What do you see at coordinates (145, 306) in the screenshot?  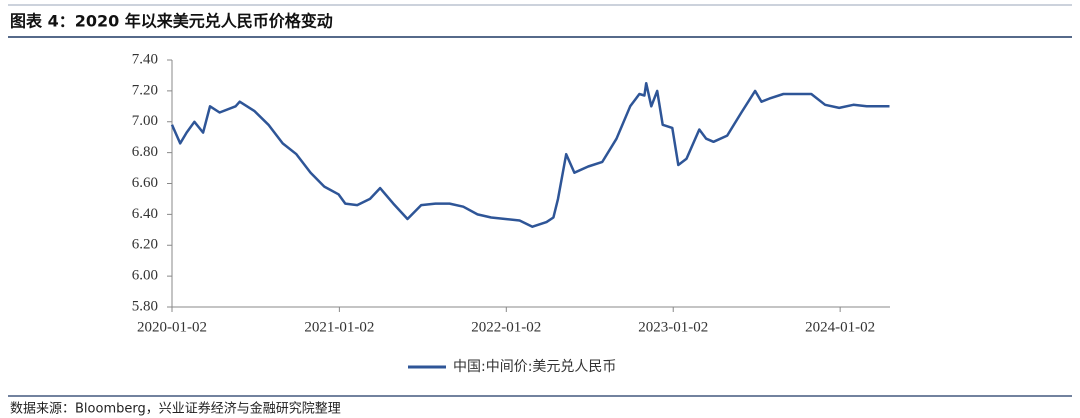 I see `y-tick-label: 5.80` at bounding box center [145, 306].